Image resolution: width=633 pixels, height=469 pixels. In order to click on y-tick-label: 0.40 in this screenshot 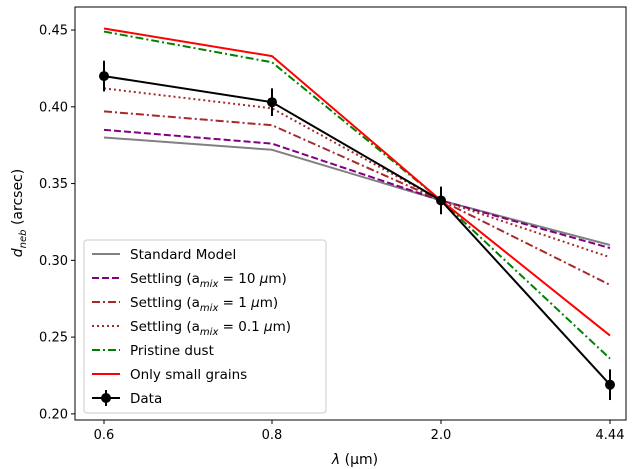, I will do `click(53, 107)`.